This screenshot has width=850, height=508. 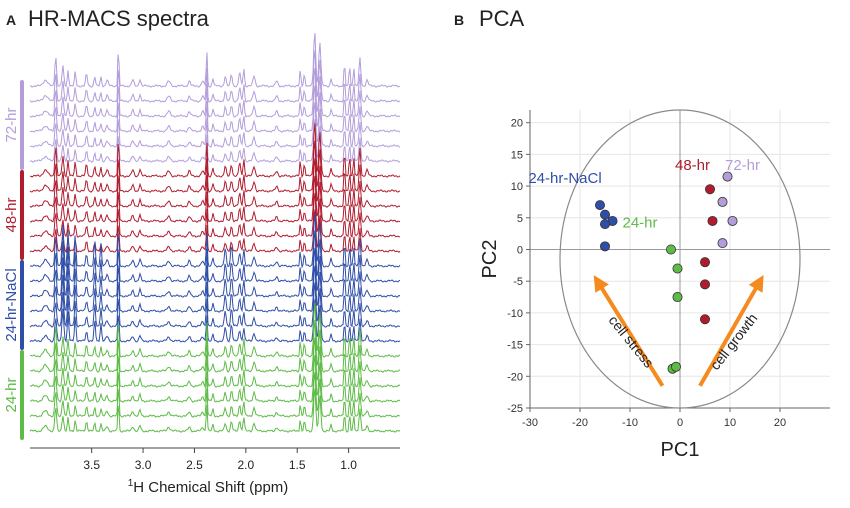 What do you see at coordinates (632, 341) in the screenshot?
I see `cell-stress-label: cell stress` at bounding box center [632, 341].